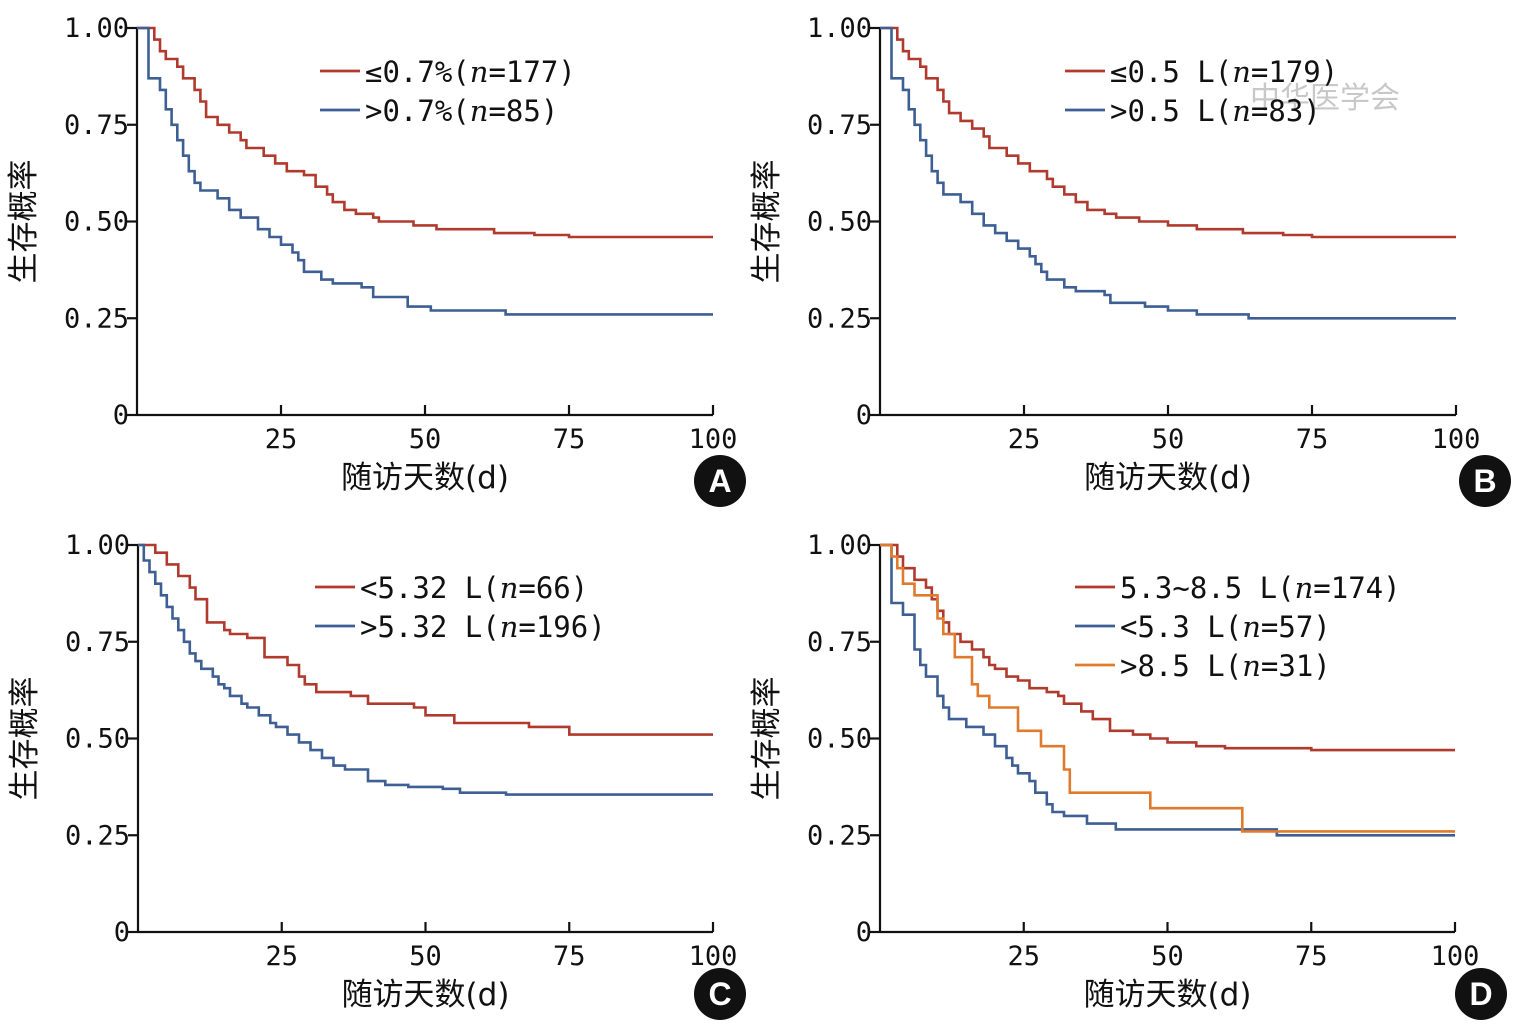 This screenshot has width=1516, height=1024. What do you see at coordinates (1225, 666) in the screenshot?
I see `legend-entry-label: >8.5 L(n=31)` at bounding box center [1225, 666].